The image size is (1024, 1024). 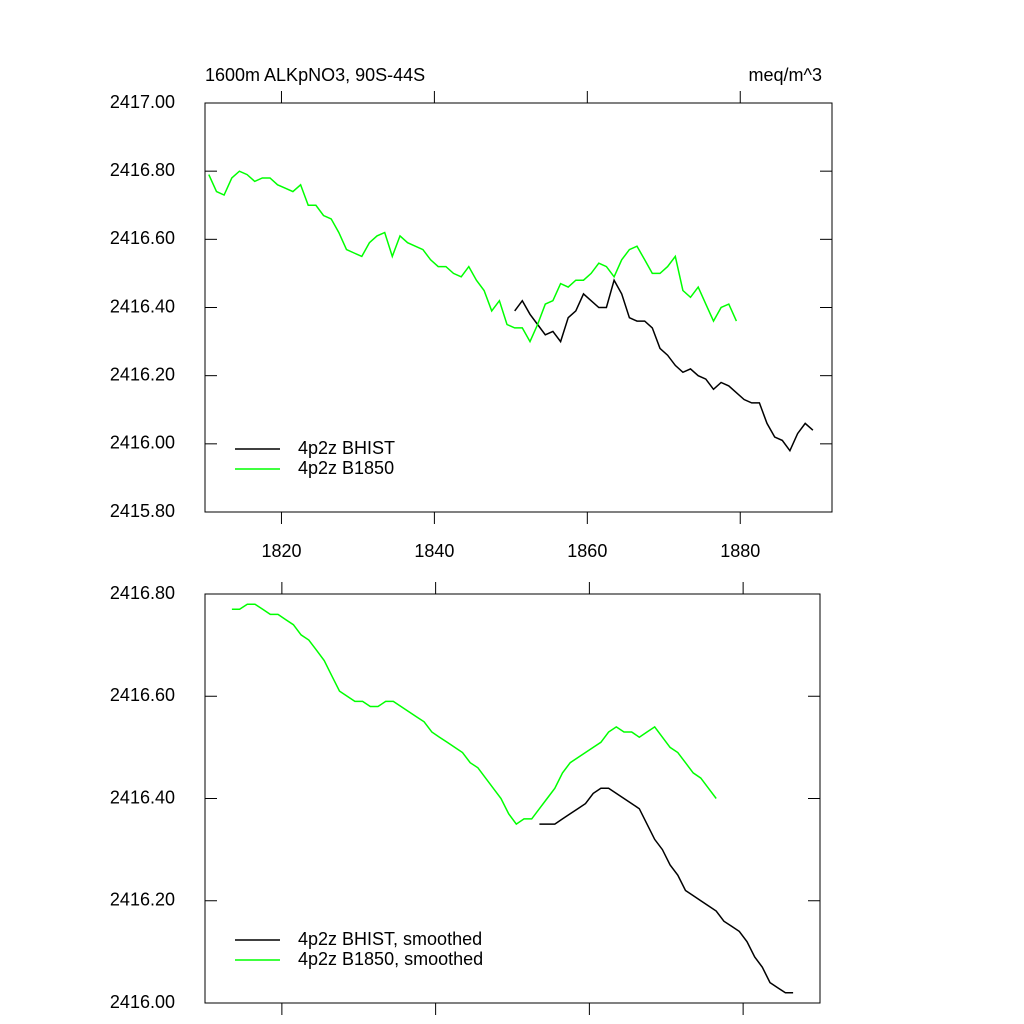 What do you see at coordinates (434, 551) in the screenshot?
I see `x-tick-label: 1840` at bounding box center [434, 551].